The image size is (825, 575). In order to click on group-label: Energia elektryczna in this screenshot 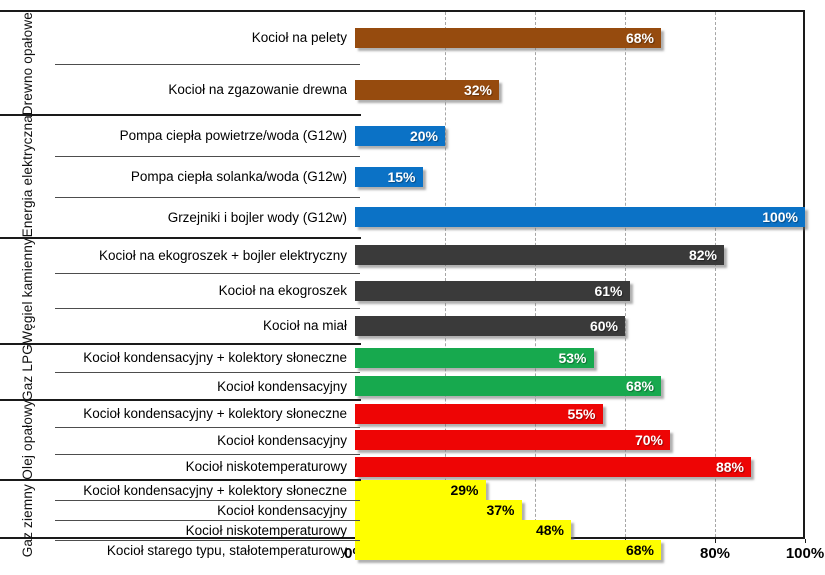, I will do `click(27, 176)`.